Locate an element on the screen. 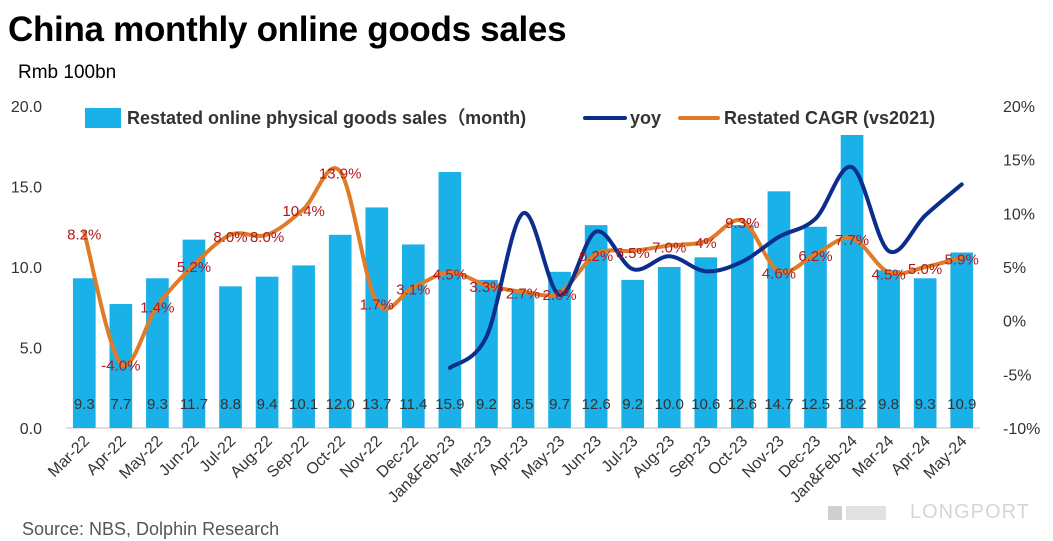 This screenshot has width=1053, height=541. watermark-text: LONGPORT is located at coordinates (970, 512).